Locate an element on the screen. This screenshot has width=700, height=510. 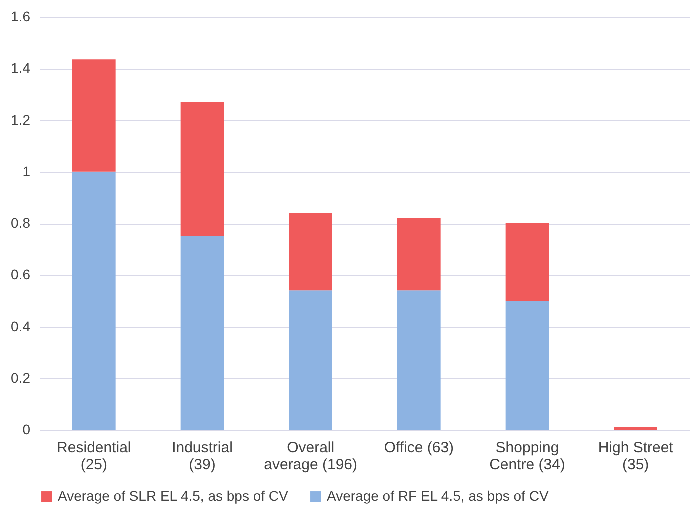
x-tick-label: Overall average (196) is located at coordinates (311, 457).